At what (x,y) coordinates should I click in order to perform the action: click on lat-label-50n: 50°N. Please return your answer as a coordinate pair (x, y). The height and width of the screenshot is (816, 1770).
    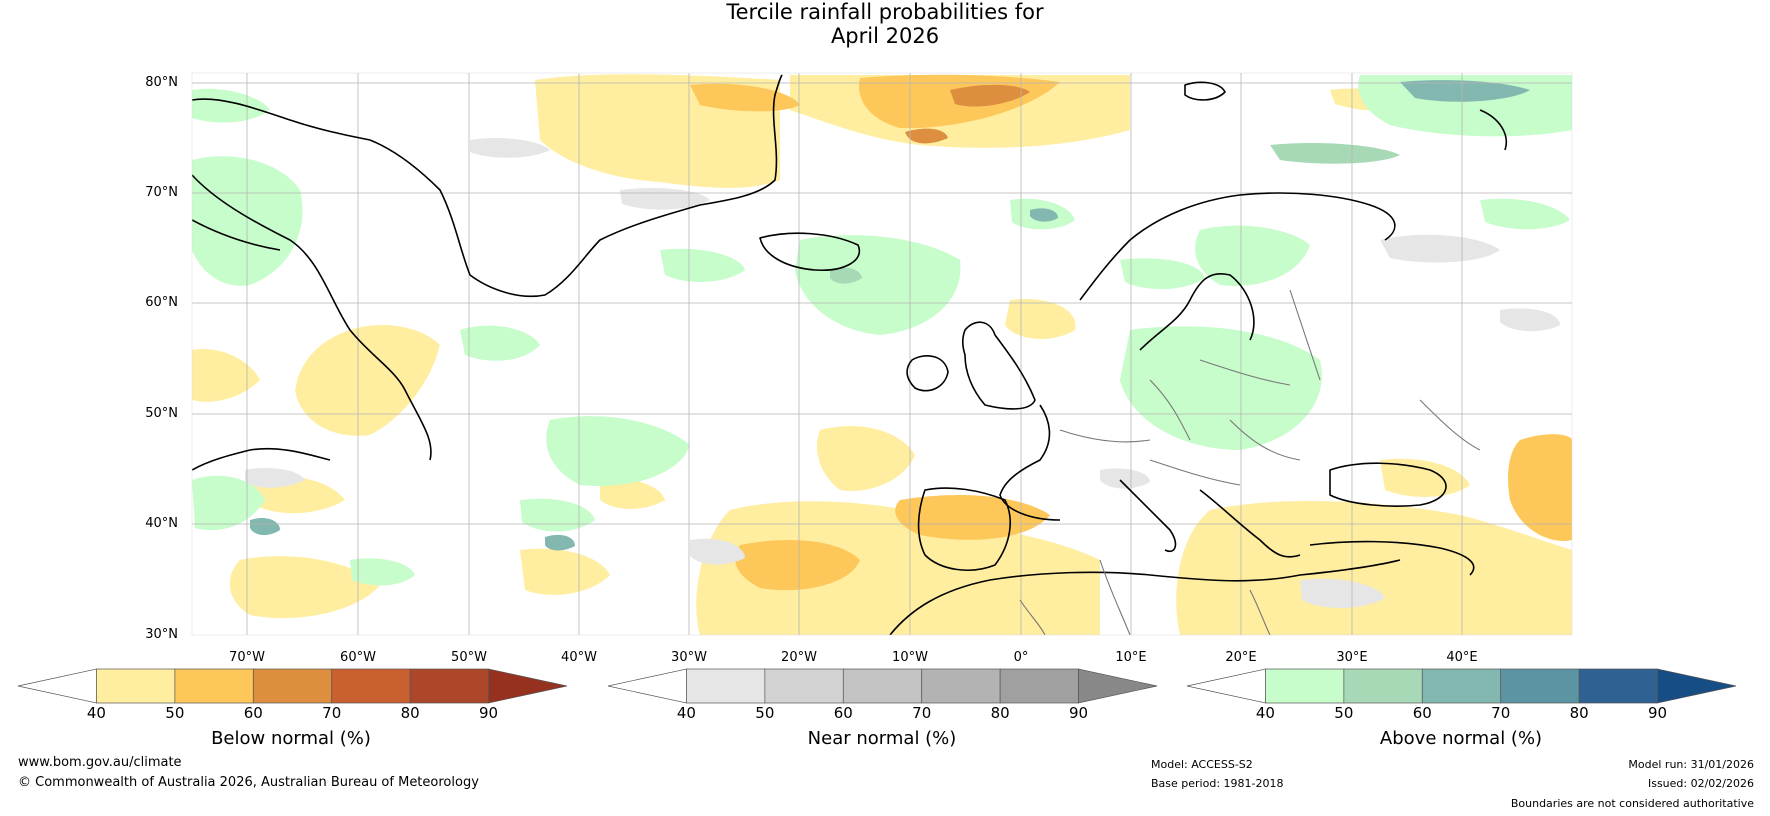
    Looking at the image, I should click on (161, 413).